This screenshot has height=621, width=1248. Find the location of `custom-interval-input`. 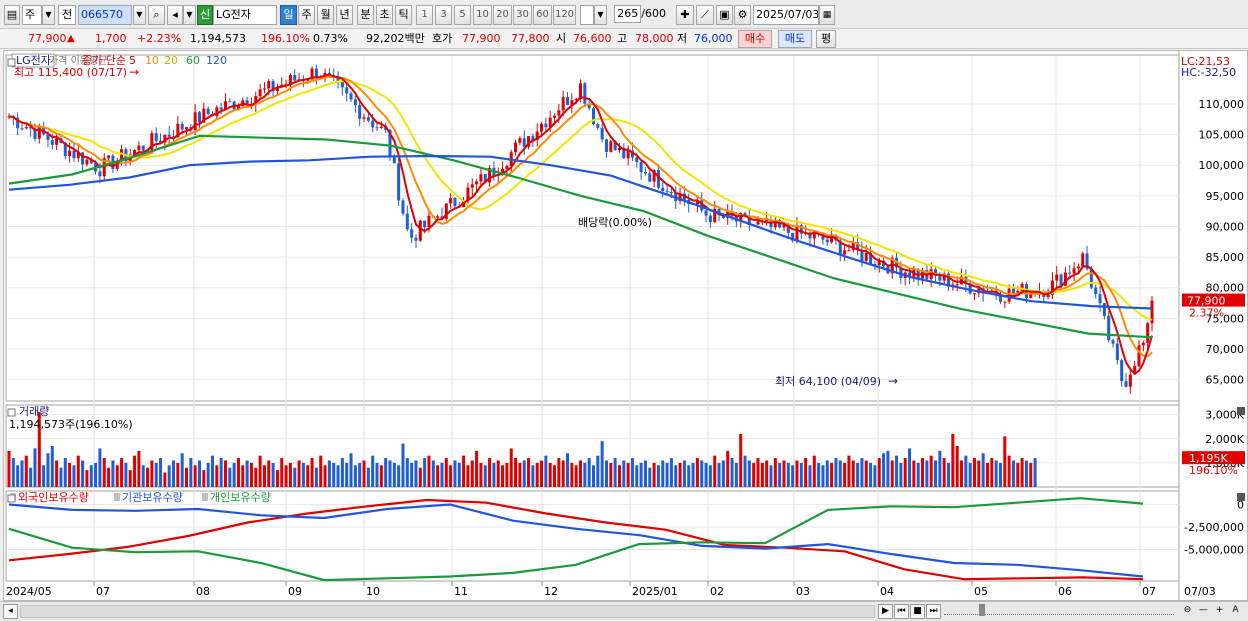

custom-interval-input is located at coordinates (587, 15).